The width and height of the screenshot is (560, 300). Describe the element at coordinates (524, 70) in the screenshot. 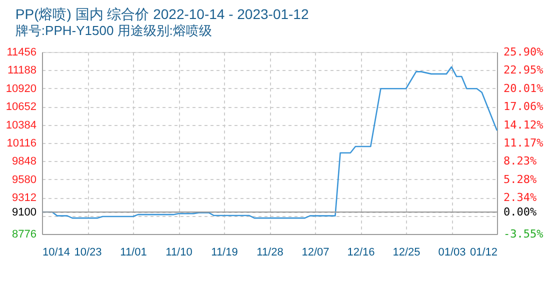

I see `y2-tick-label: 22.95%` at that location.